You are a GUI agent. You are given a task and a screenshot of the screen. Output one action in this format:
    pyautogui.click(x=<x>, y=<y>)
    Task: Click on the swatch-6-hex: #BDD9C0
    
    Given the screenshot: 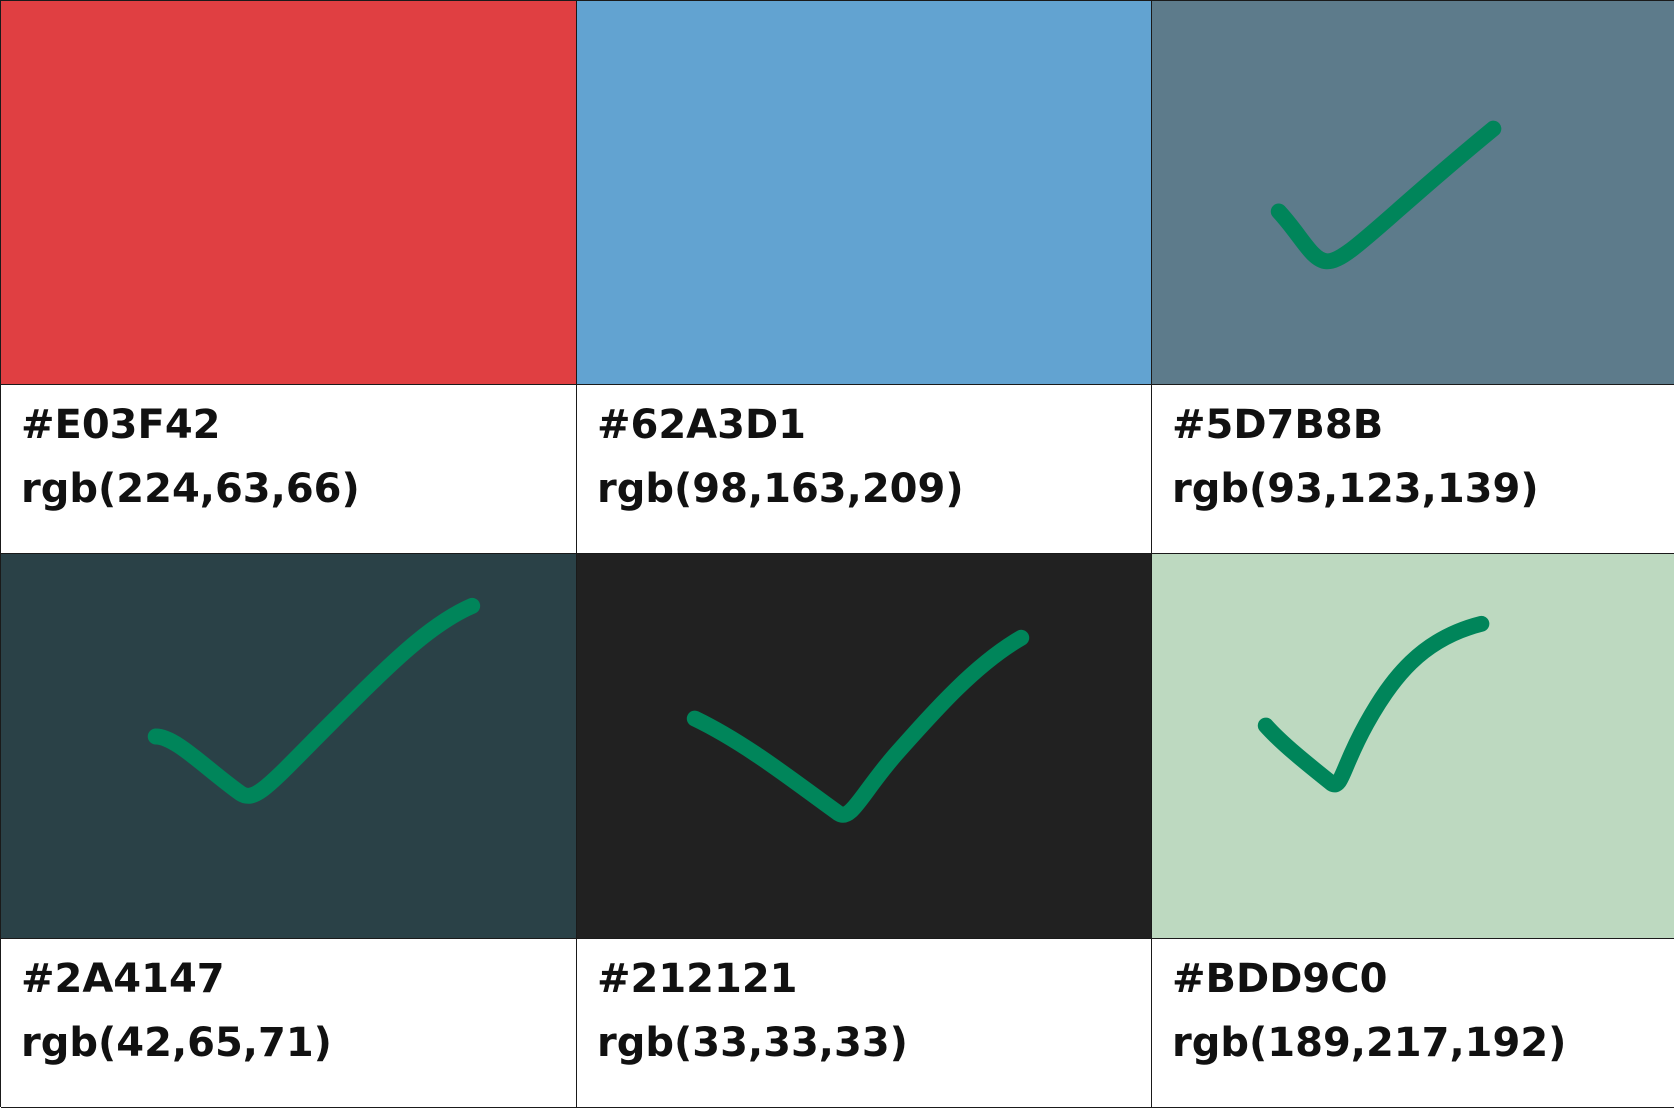 What is the action you would take?
    pyautogui.click(x=1280, y=979)
    